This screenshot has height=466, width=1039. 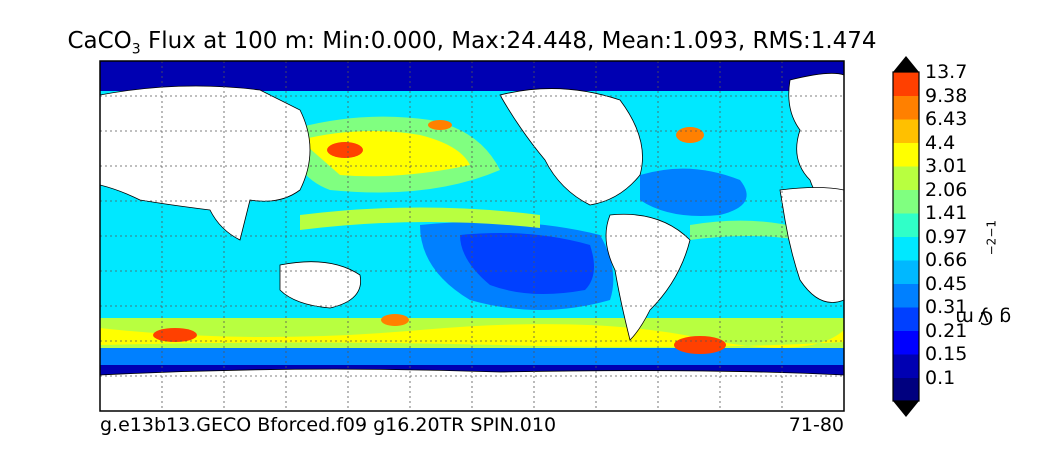 I want to click on colorbar-tick-label: 4.4, so click(x=940, y=142).